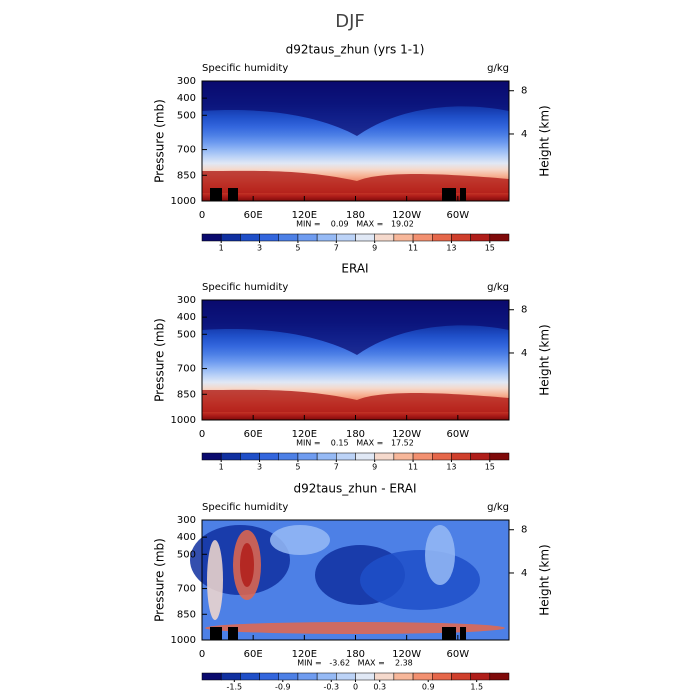  Describe the element at coordinates (336, 467) in the screenshot. I see `colorbar-label: 7` at that location.